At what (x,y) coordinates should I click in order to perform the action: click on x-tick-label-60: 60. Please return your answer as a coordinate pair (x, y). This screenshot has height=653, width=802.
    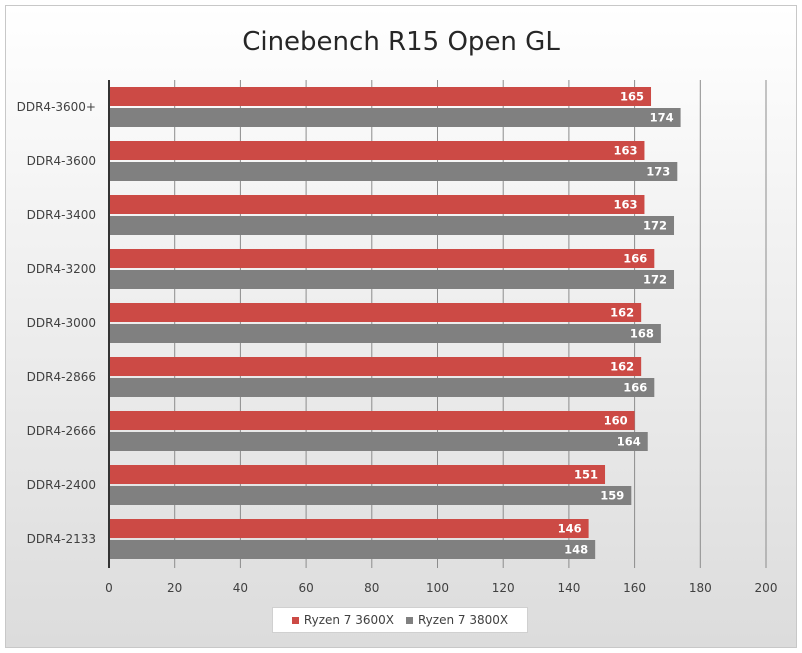
    Looking at the image, I should click on (305, 588).